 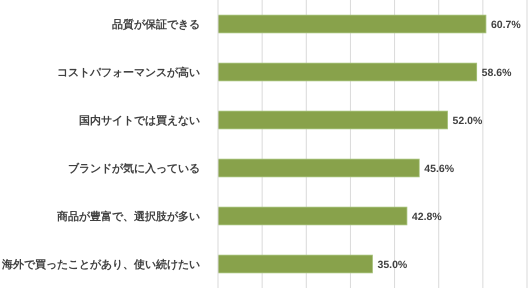 I want to click on data-label: 42.8%, so click(x=427, y=217).